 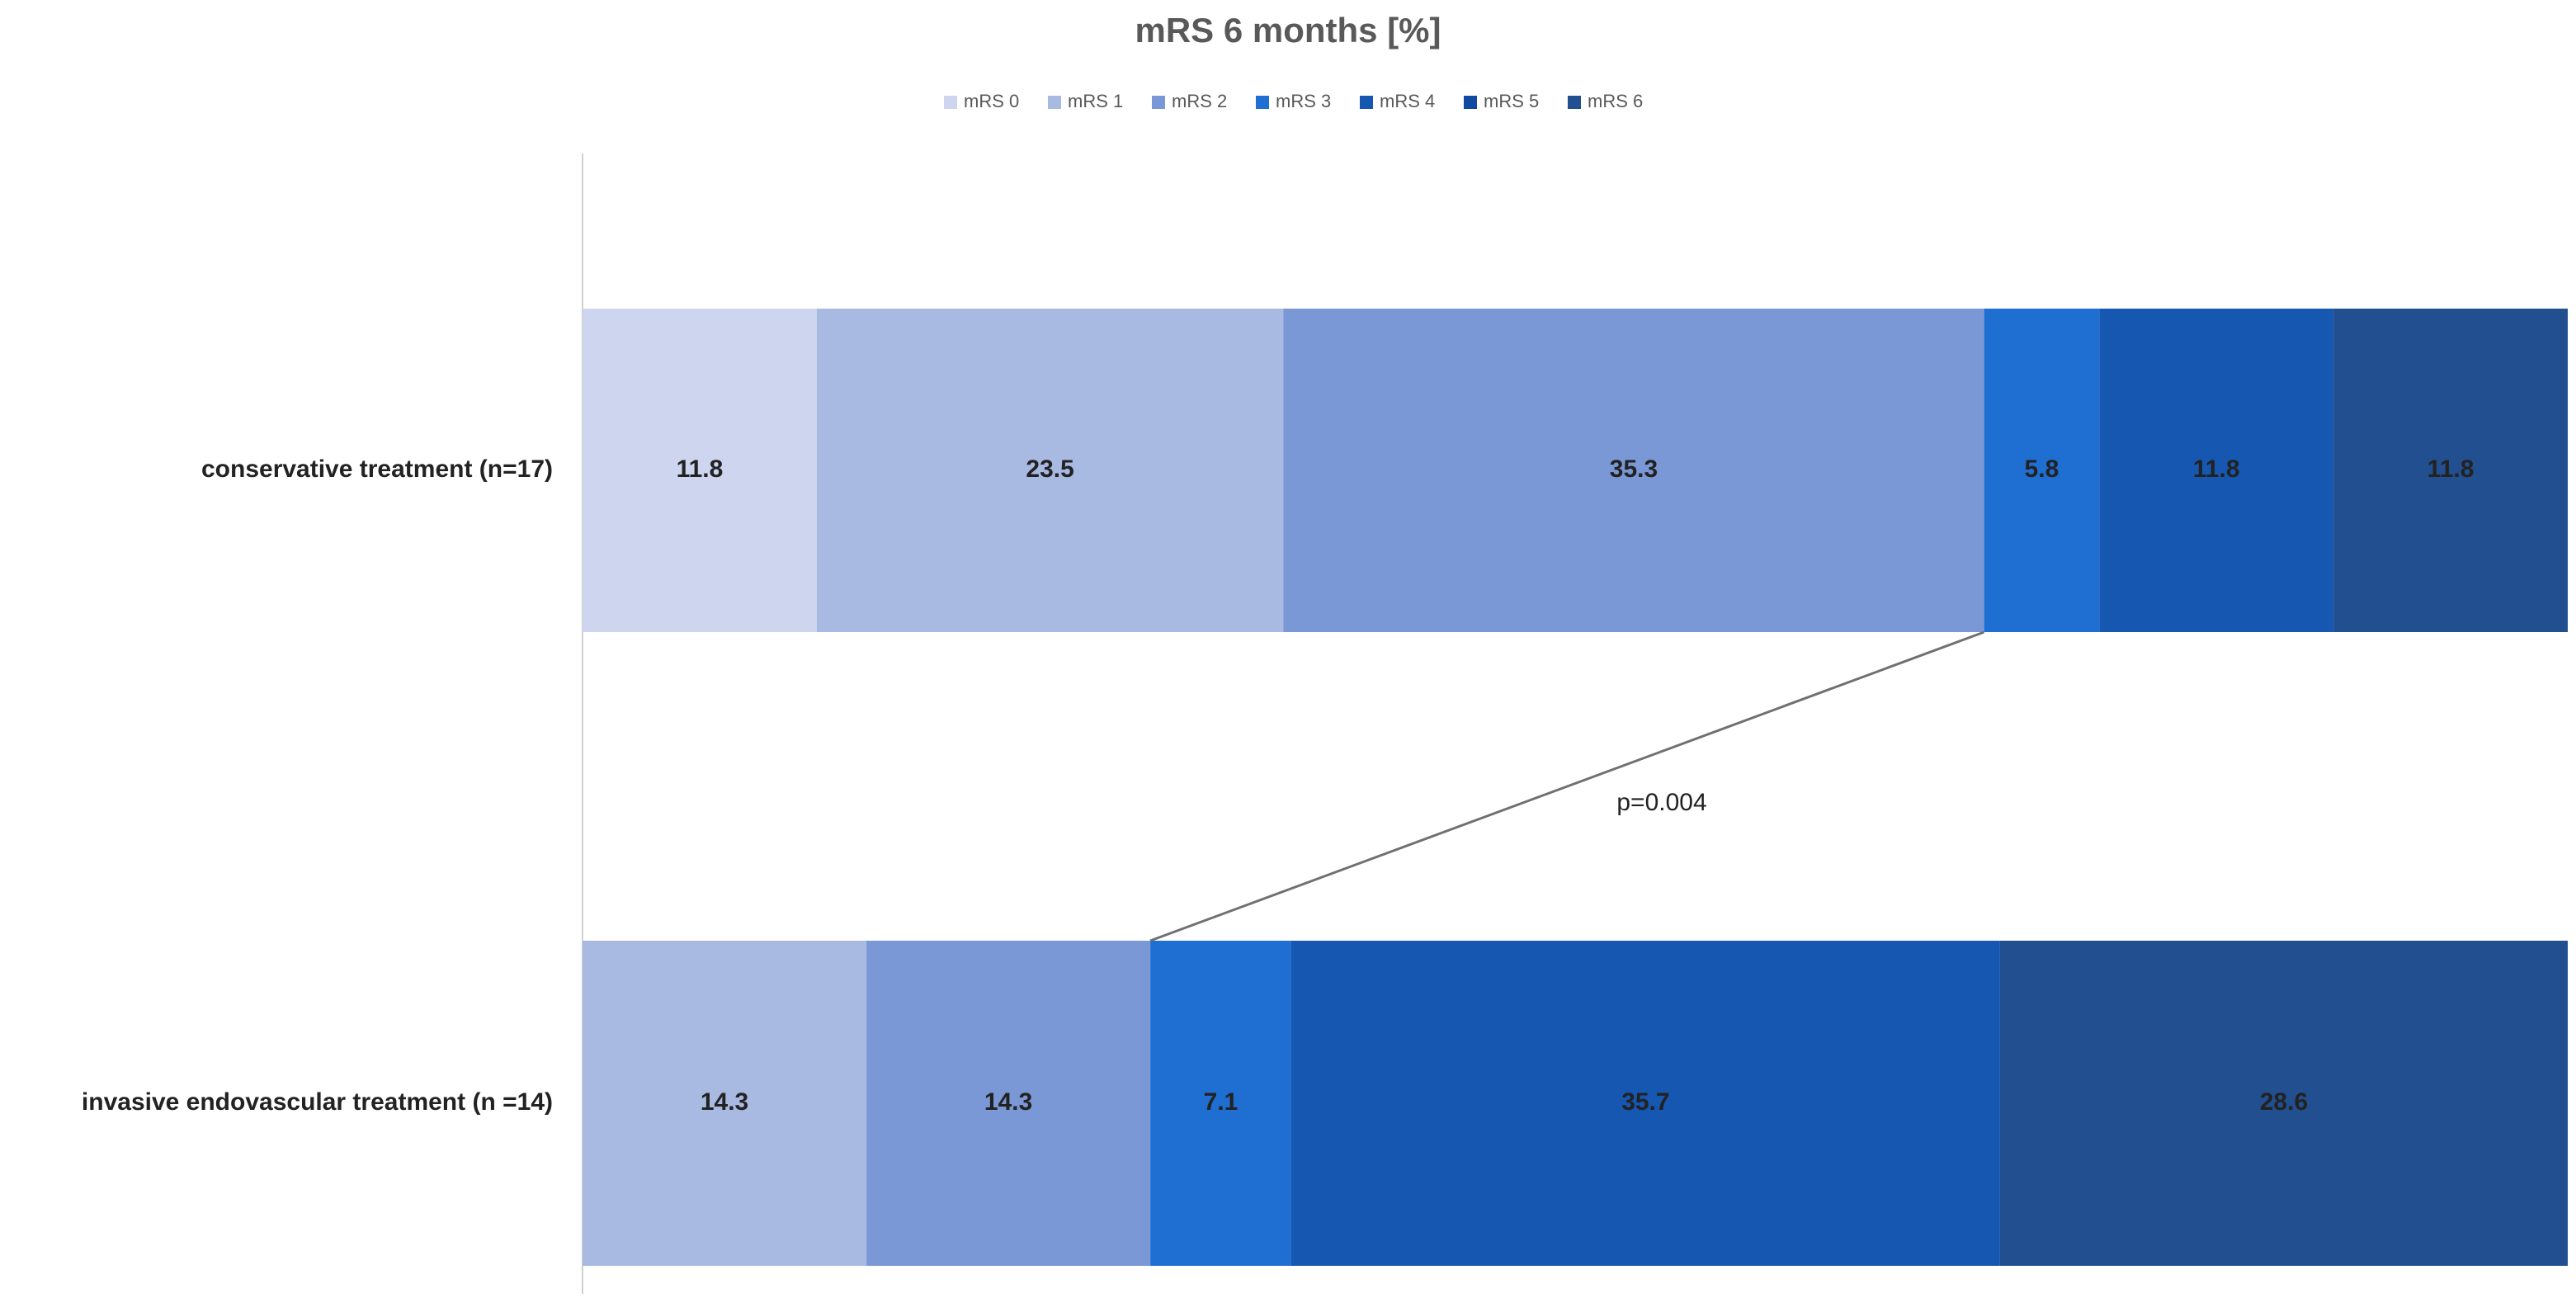 What do you see at coordinates (991, 101) in the screenshot?
I see `legend-label: mRS 0` at bounding box center [991, 101].